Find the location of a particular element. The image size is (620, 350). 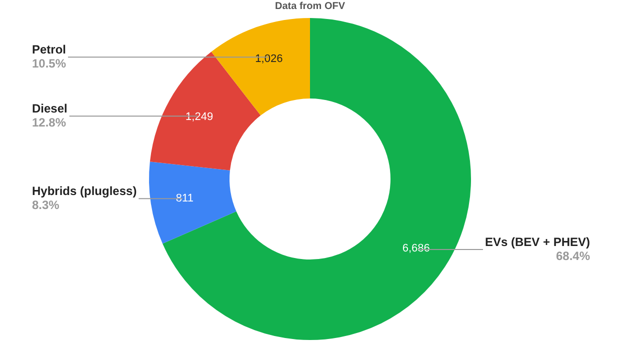

slice-label: EVs (BEV + PHEV) is located at coordinates (537, 241).